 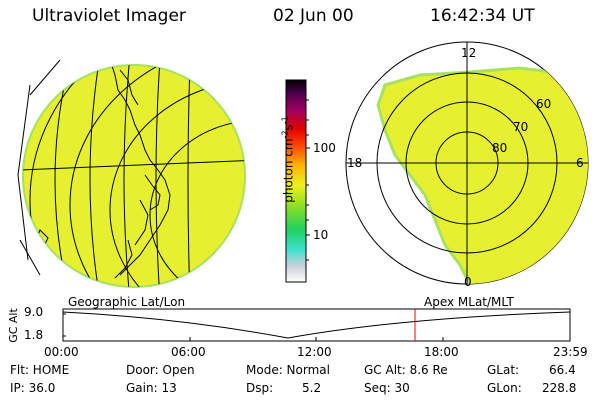 What do you see at coordinates (285, 134) in the screenshot?
I see `colorbar-exp1: -2` at bounding box center [285, 134].